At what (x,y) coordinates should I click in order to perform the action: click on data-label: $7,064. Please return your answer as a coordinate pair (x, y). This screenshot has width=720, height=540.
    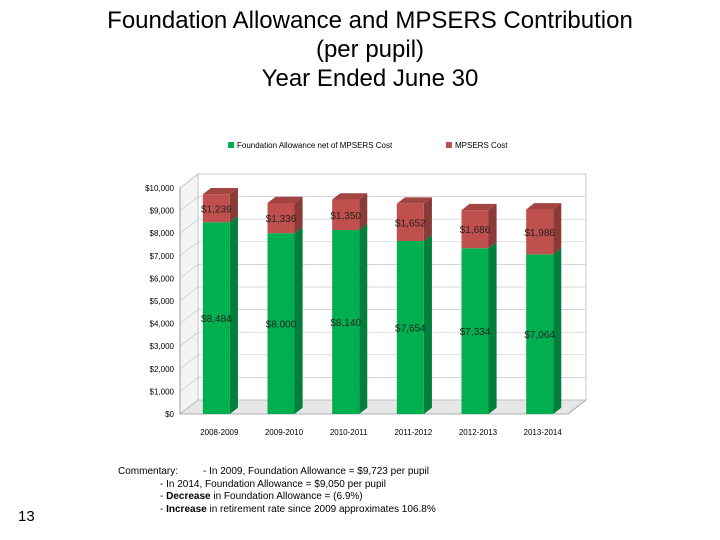
    Looking at the image, I should click on (539, 335).